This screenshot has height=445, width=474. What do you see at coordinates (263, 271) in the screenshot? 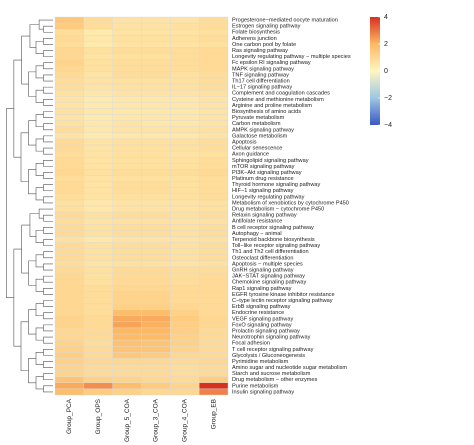
I see `row-label: GnRH signaling pathway` at bounding box center [263, 271].